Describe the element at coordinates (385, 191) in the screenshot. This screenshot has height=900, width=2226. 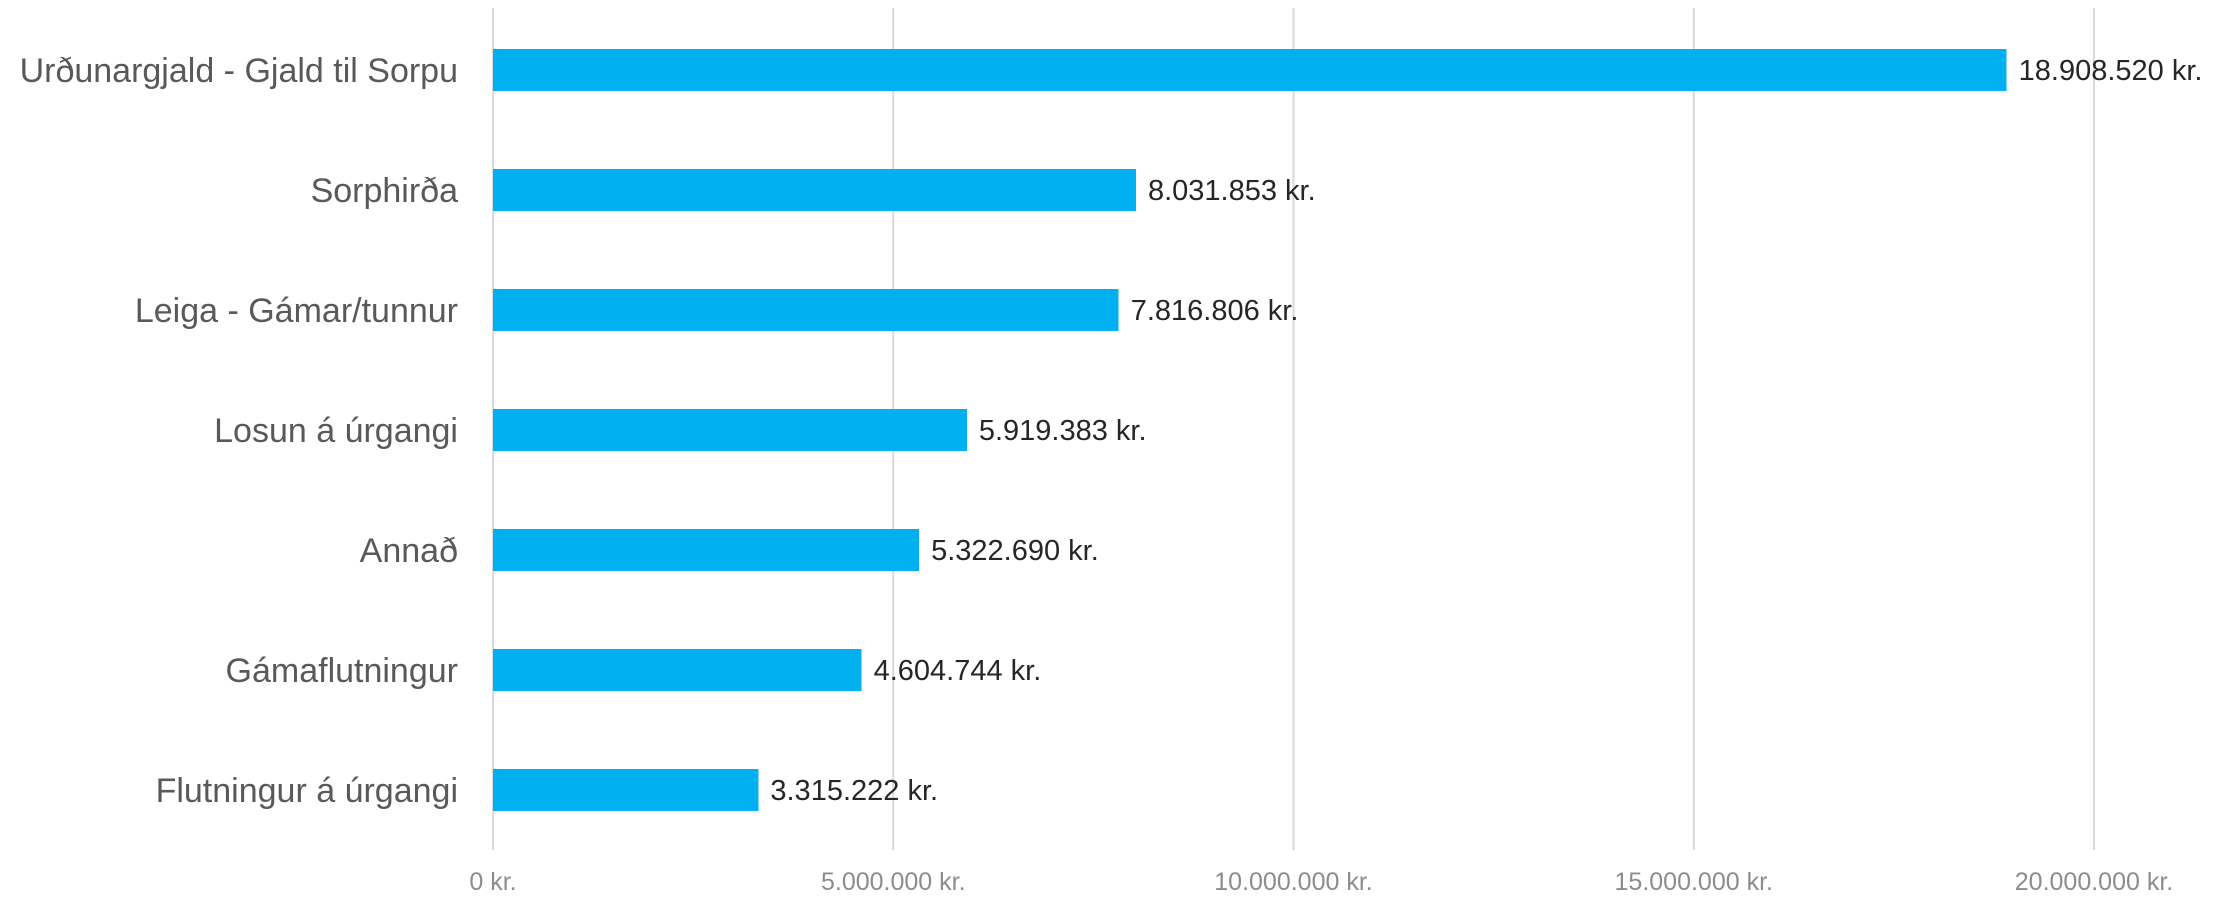
I see `category-label: Sorphirða` at that location.